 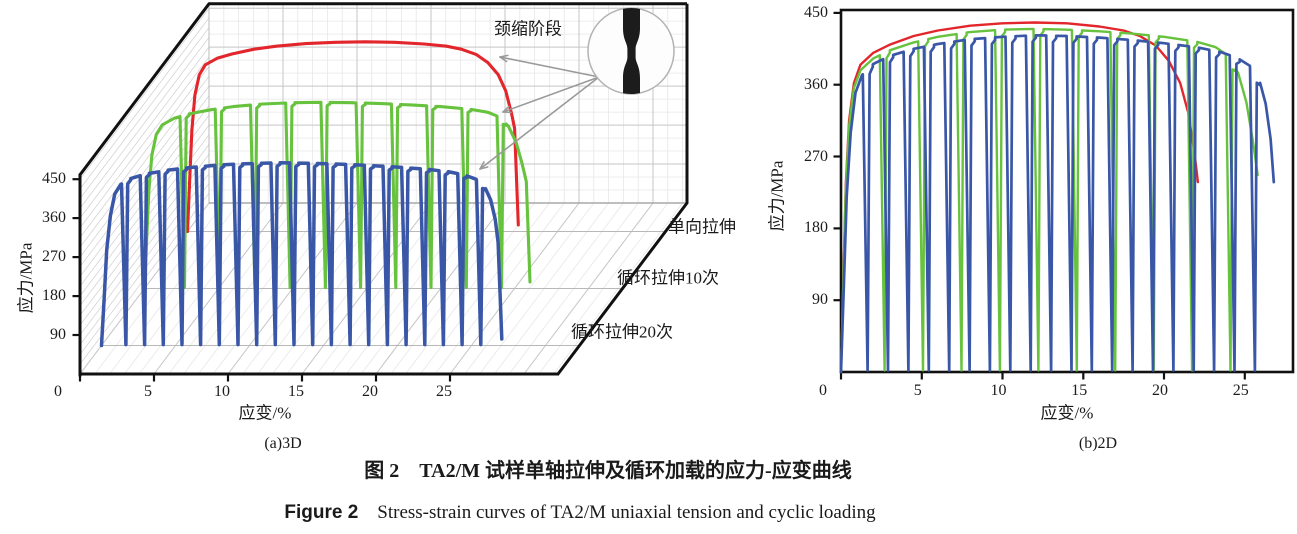 I want to click on subcaption-2d: (b)2D, so click(x=1098, y=443).